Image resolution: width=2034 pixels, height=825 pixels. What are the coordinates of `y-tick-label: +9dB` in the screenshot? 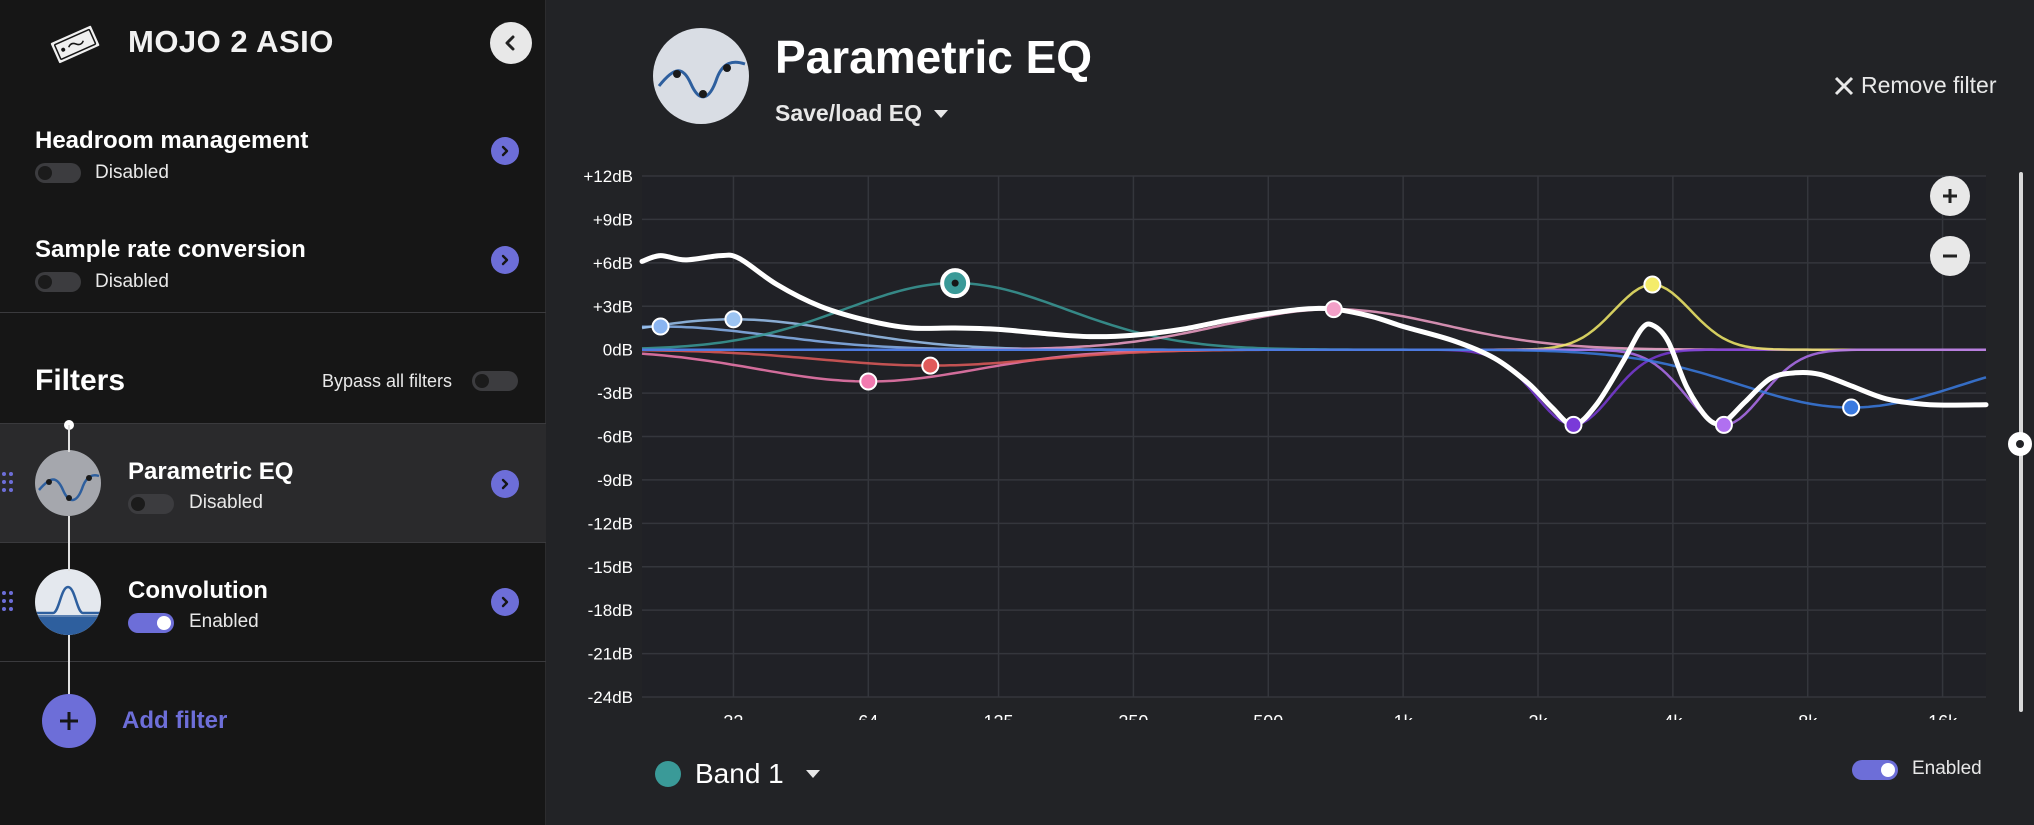 It's located at (613, 219).